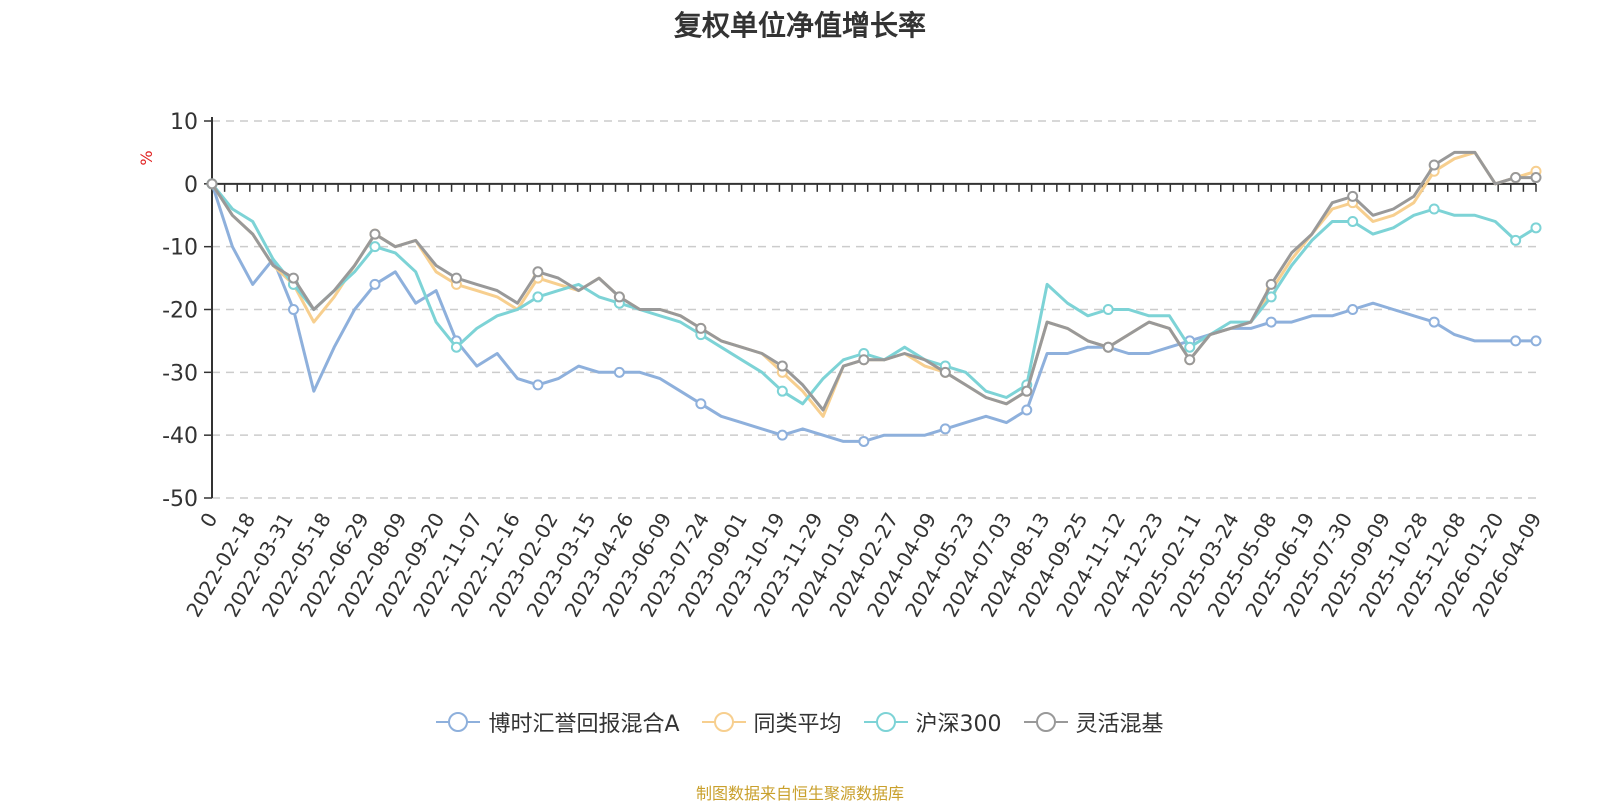  What do you see at coordinates (180, 436) in the screenshot?
I see `y-tick-label: -40` at bounding box center [180, 436].